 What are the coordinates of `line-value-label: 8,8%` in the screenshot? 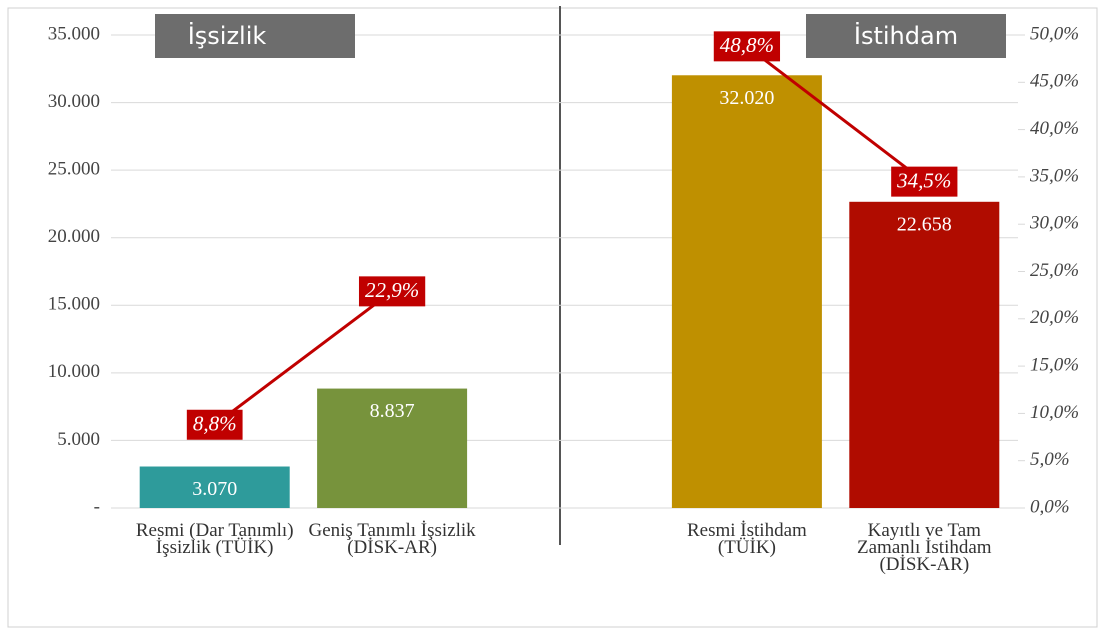 It's located at (215, 424).